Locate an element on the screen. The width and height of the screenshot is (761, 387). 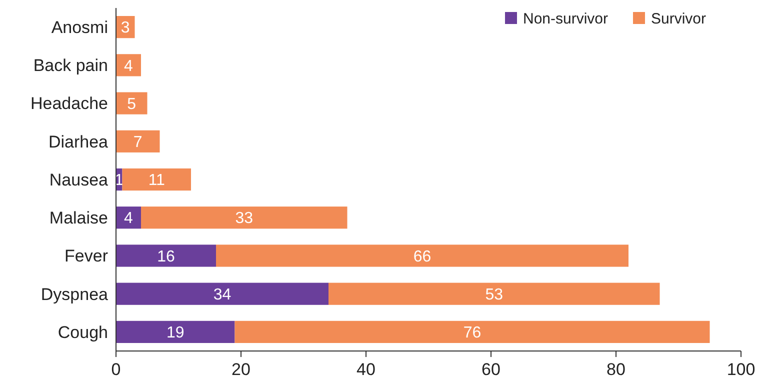
y-tick-label: Nausea is located at coordinates (79, 180).